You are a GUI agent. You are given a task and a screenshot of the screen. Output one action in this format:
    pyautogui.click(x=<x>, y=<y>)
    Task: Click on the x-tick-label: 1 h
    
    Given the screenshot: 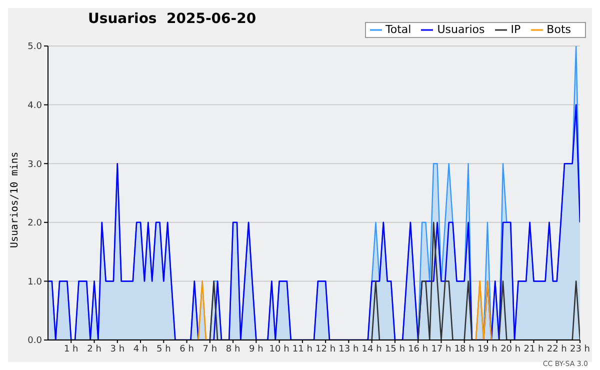 What is the action you would take?
    pyautogui.click(x=71, y=349)
    